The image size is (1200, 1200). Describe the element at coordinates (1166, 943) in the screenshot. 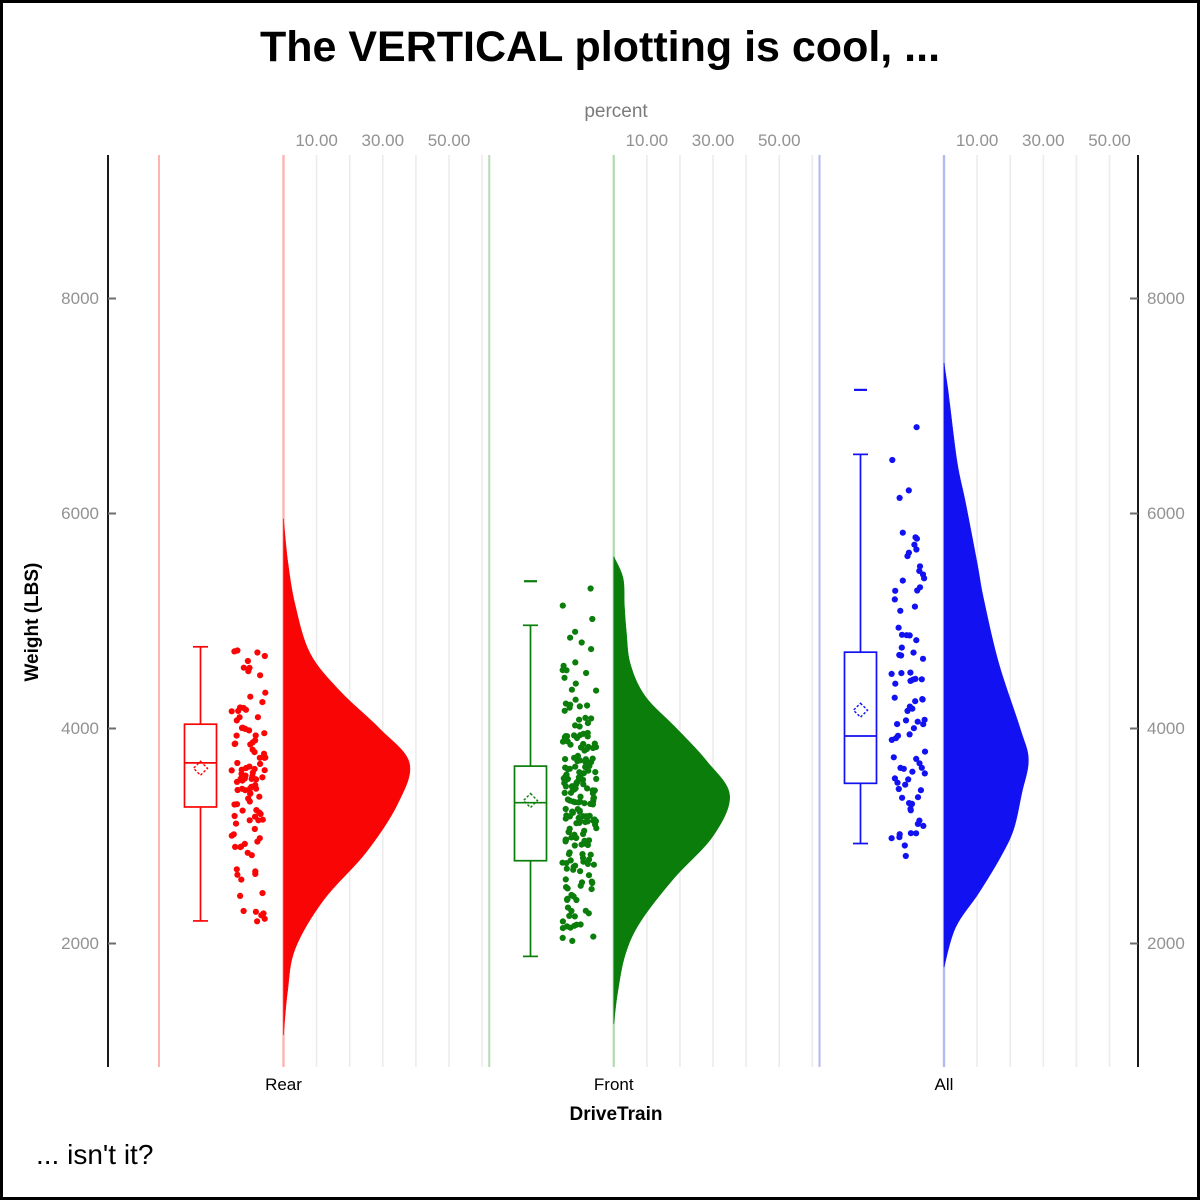

I see `y-axis-tick-label: 2000` at that location.